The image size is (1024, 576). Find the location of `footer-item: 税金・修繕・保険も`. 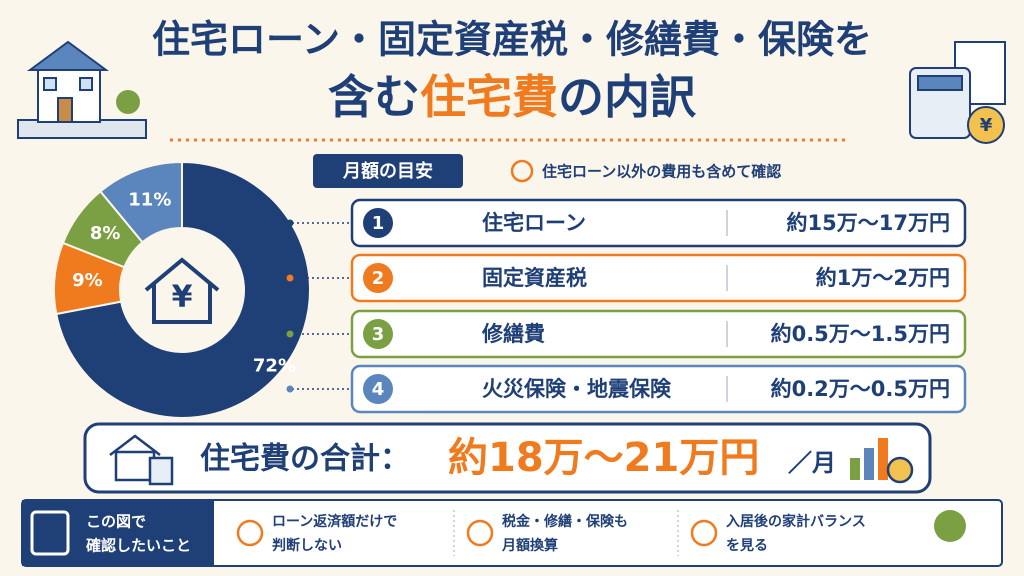

footer-item: 税金・修繕・保険も is located at coordinates (565, 521).